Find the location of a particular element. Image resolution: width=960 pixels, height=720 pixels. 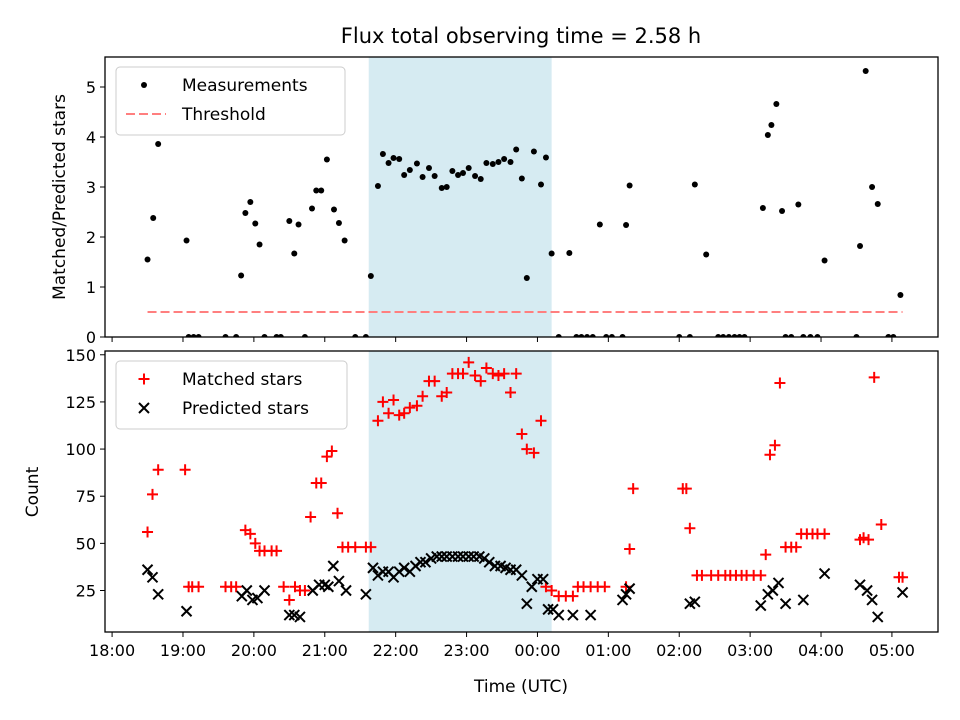

x-axis-label: Time (UTC) is located at coordinates (520, 687).